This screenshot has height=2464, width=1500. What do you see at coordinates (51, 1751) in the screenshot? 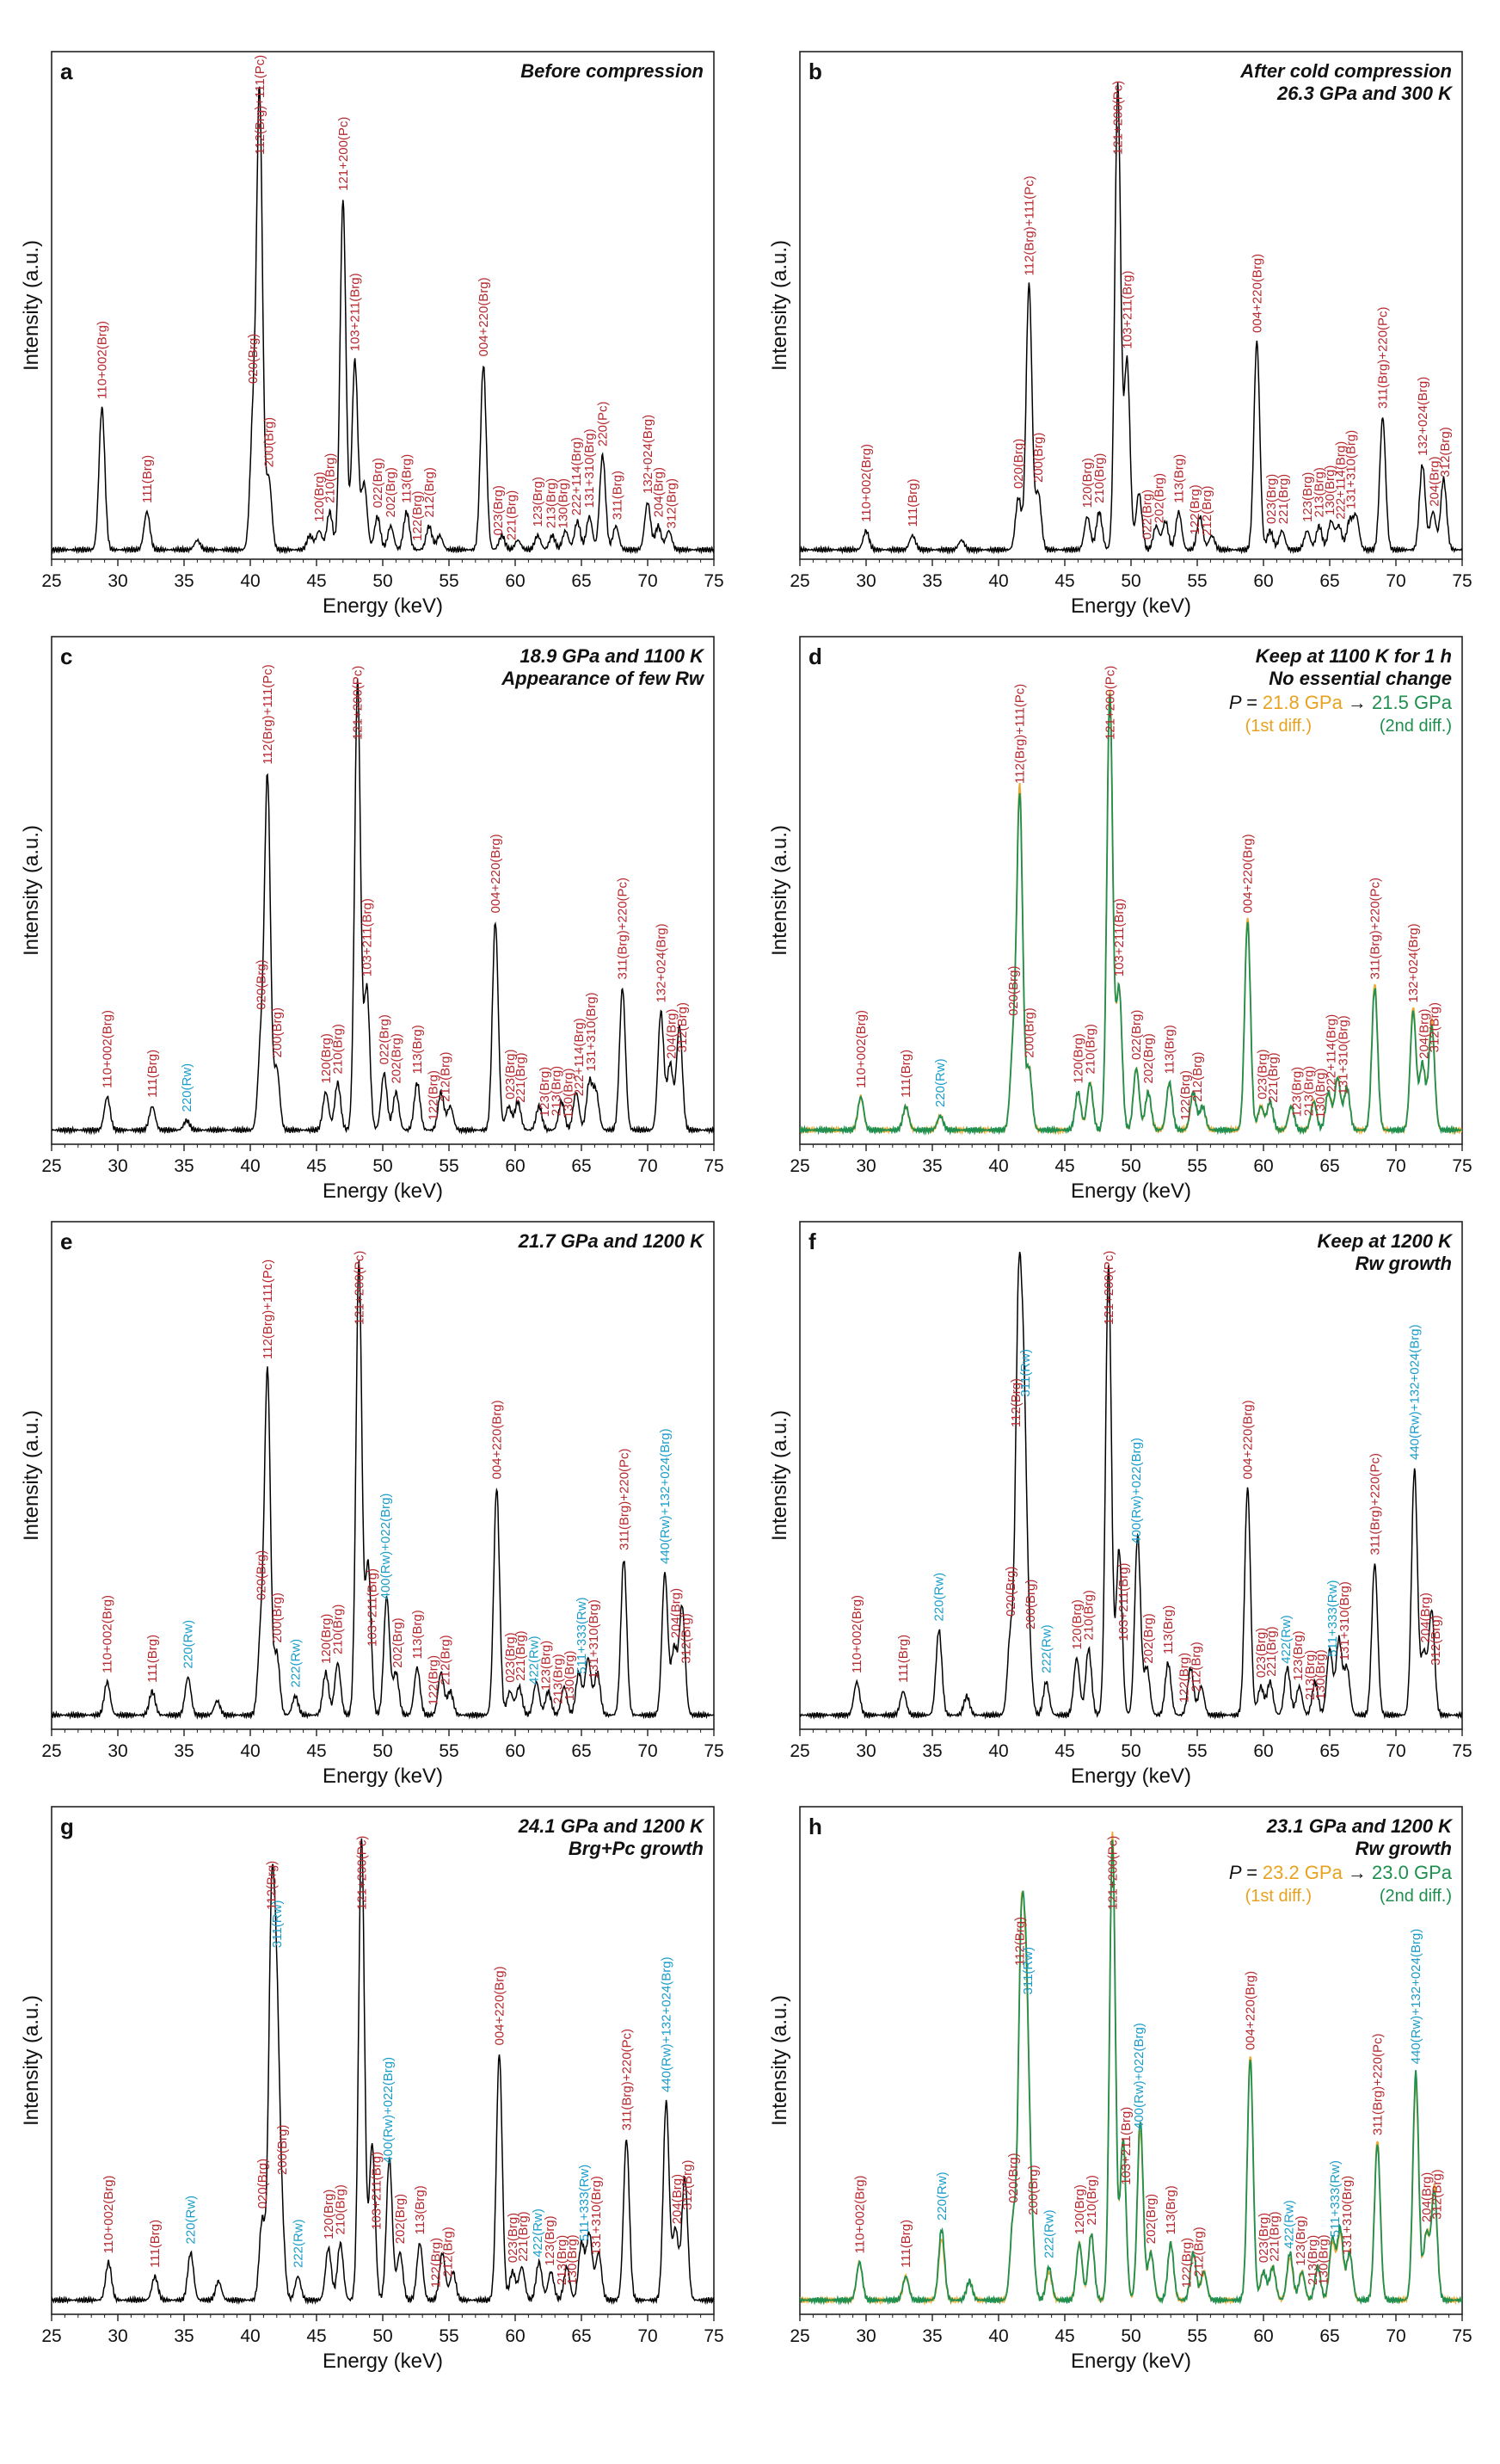
I see `x-tick-label: 25` at bounding box center [51, 1751].